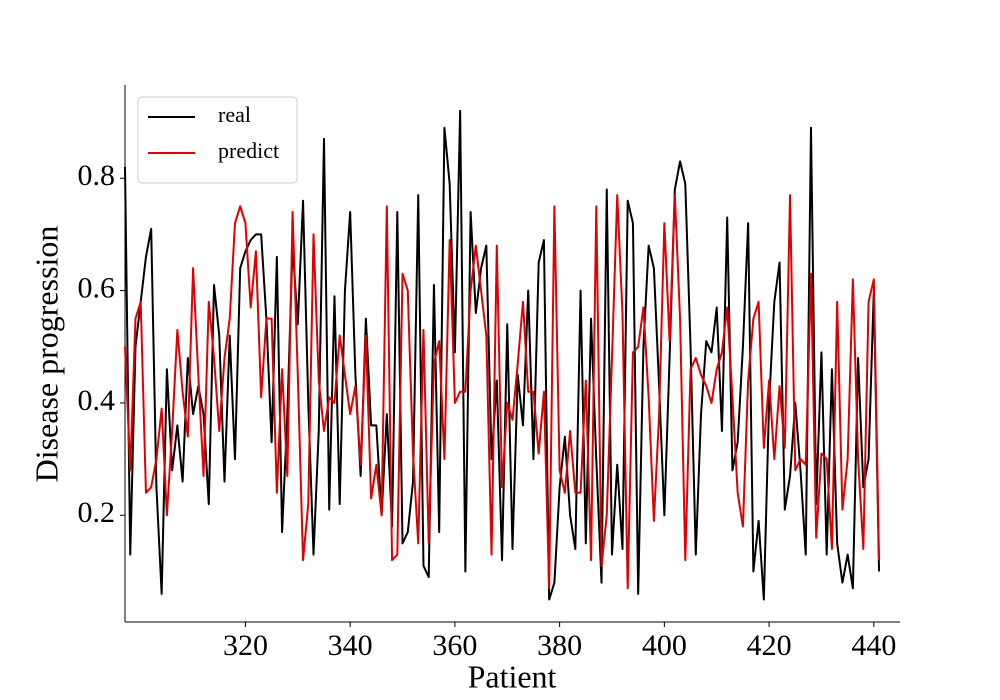 This screenshot has height=700, width=1000. What do you see at coordinates (248, 150) in the screenshot?
I see `legend-label: predict` at bounding box center [248, 150].